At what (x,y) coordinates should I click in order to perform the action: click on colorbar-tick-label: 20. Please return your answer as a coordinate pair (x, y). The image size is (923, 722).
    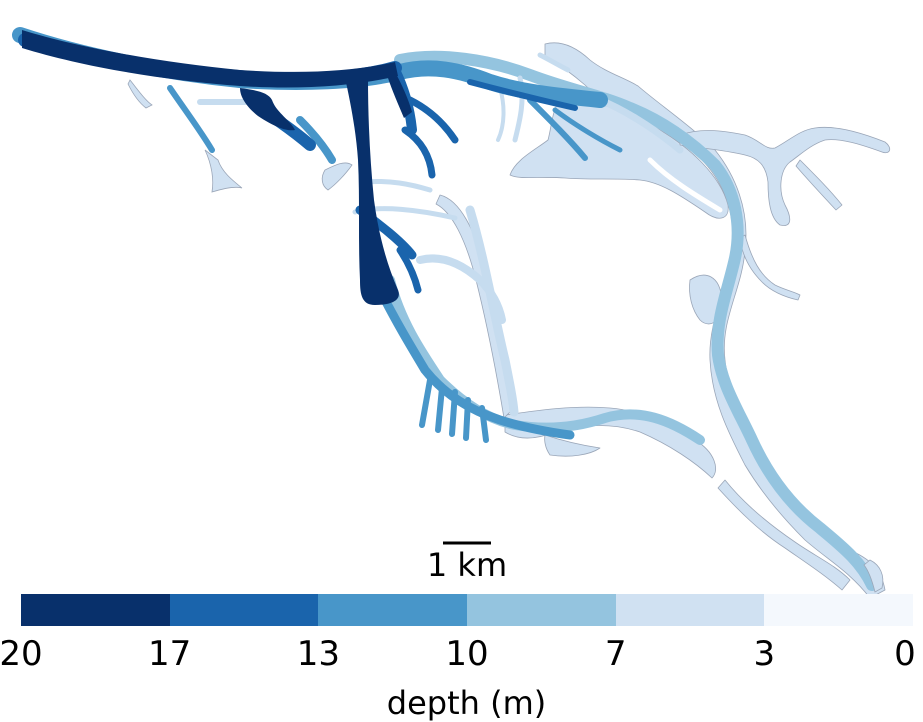
    Looking at the image, I should click on (21, 654).